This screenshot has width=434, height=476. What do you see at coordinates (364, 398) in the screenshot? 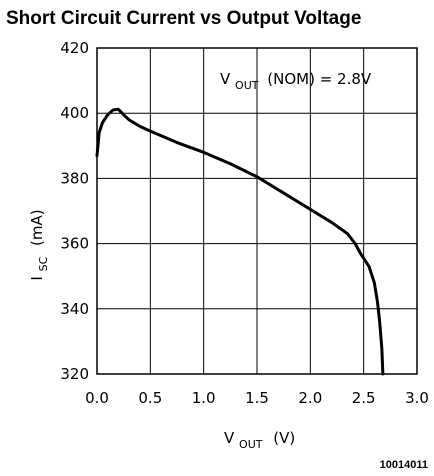
I see `x-tick-label: 2.5` at bounding box center [364, 398].